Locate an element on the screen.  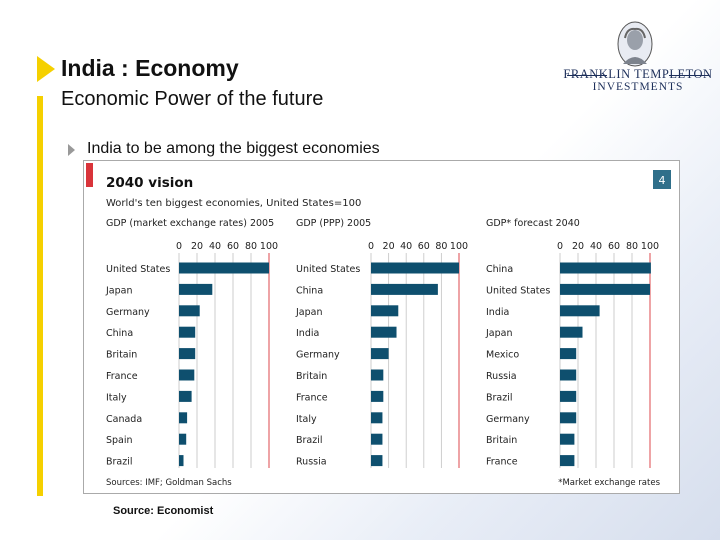
panel-3-label: GDP* forecast 2040 is located at coordinates (533, 223).